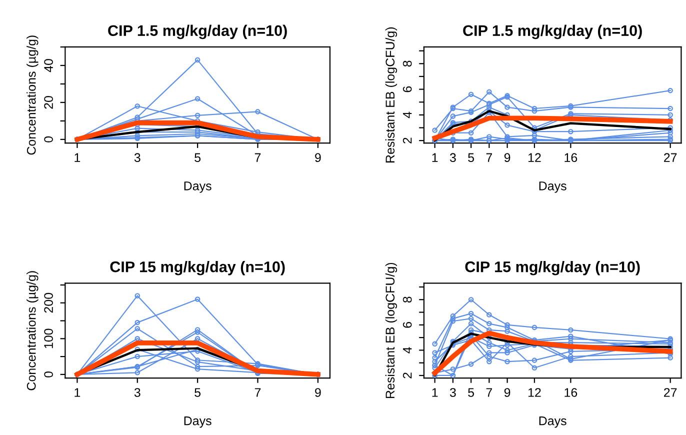 The height and width of the screenshot is (435, 686). What do you see at coordinates (48, 338) in the screenshot?
I see `y-tick-label: 100` at bounding box center [48, 338].